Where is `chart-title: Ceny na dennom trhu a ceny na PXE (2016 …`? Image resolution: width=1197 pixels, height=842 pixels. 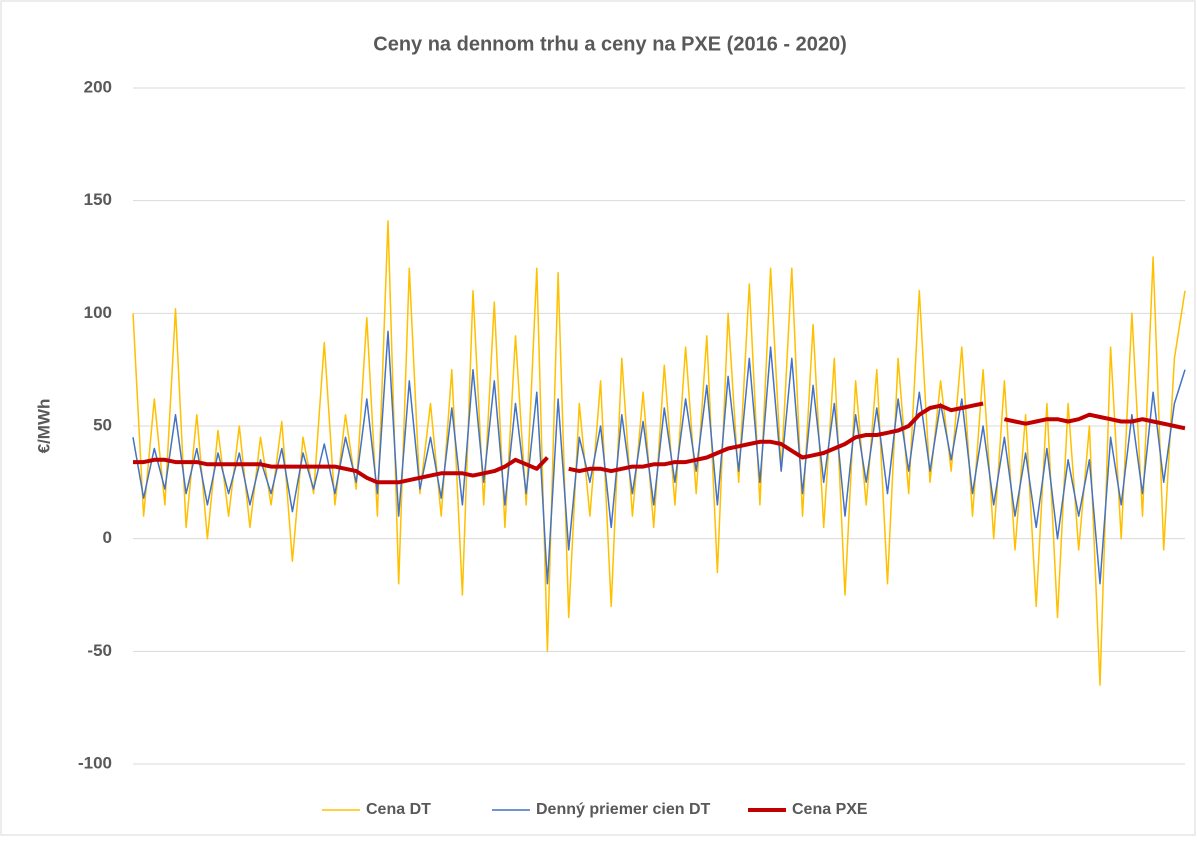
chart-title: Ceny na dennom trhu a ceny na PXE (2016 … is located at coordinates (610, 44).